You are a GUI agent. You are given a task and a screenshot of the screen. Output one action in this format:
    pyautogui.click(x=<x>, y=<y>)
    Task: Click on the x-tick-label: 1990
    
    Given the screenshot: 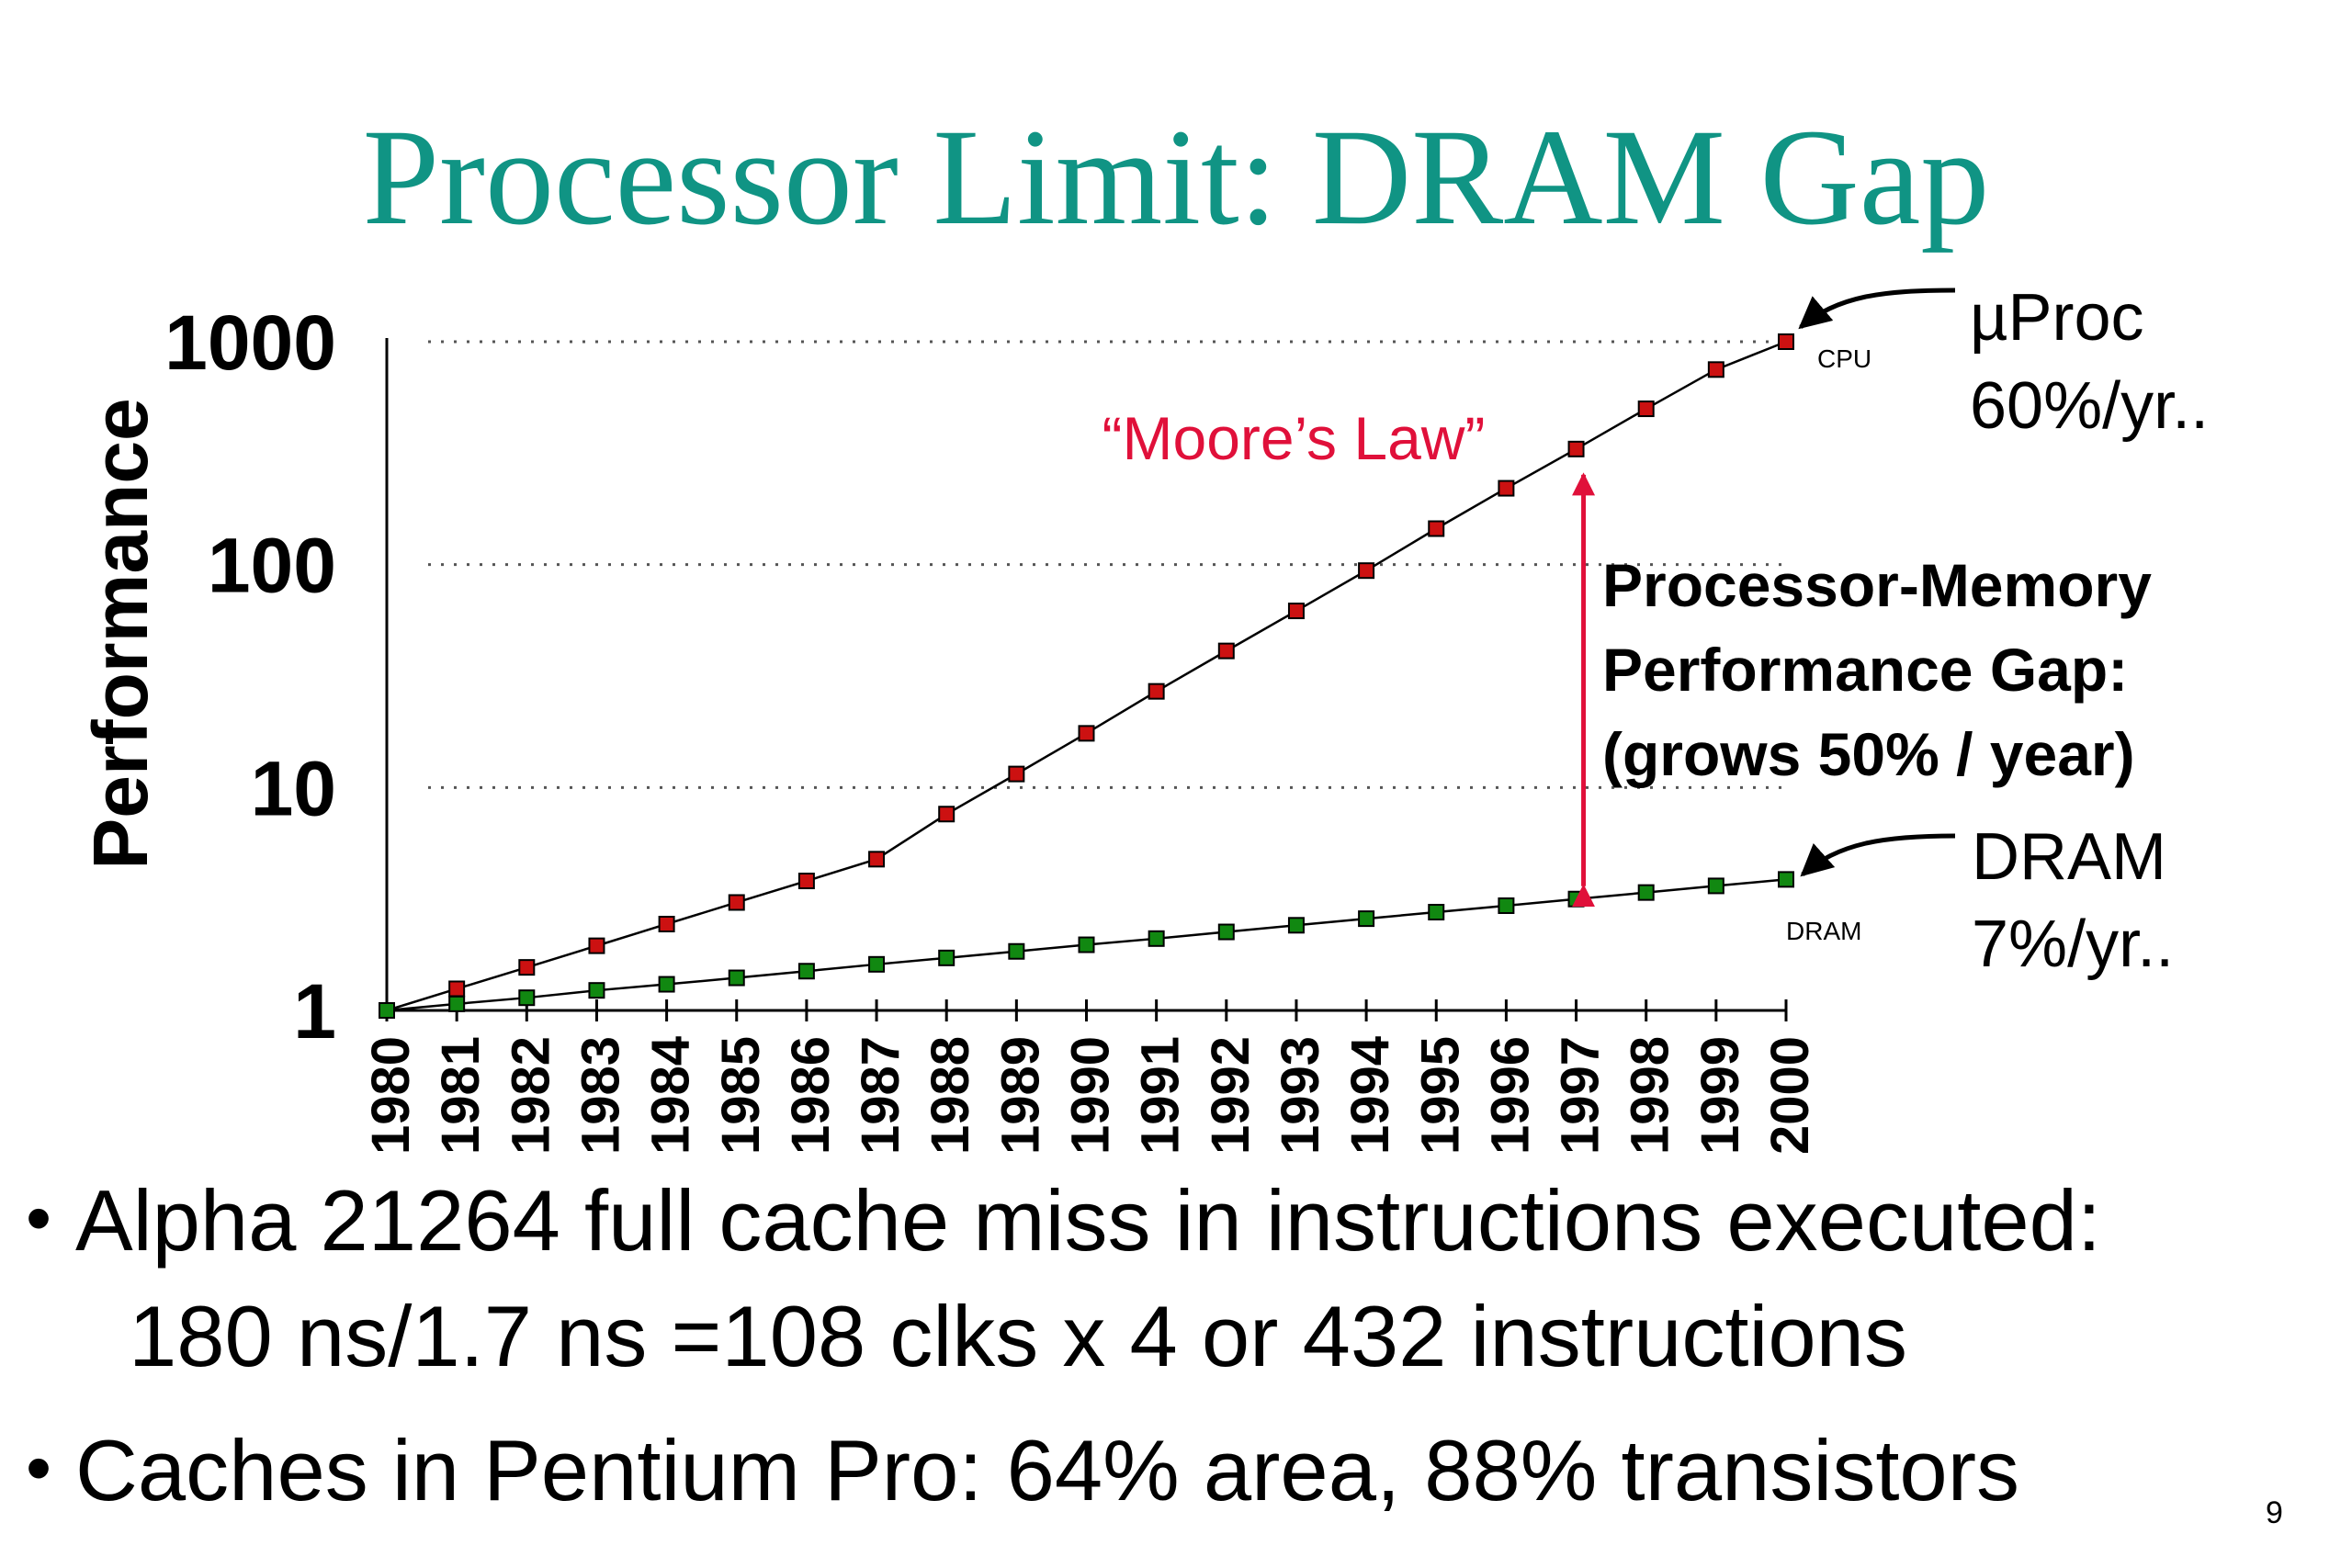 What is the action you would take?
    pyautogui.click(x=1091, y=1096)
    